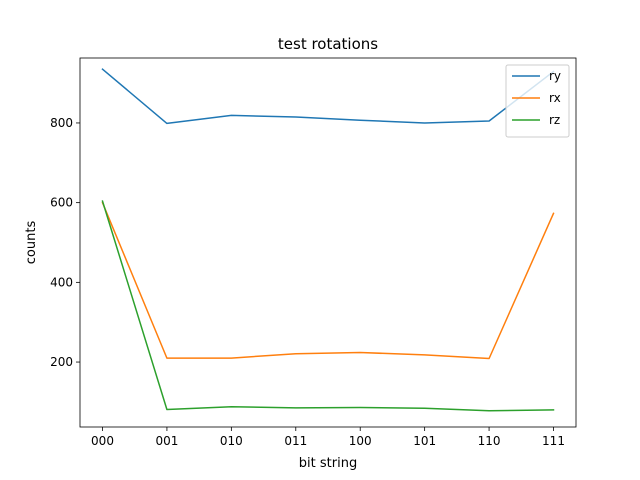 The width and height of the screenshot is (640, 480). I want to click on x-tick-label: 011, so click(295, 441).